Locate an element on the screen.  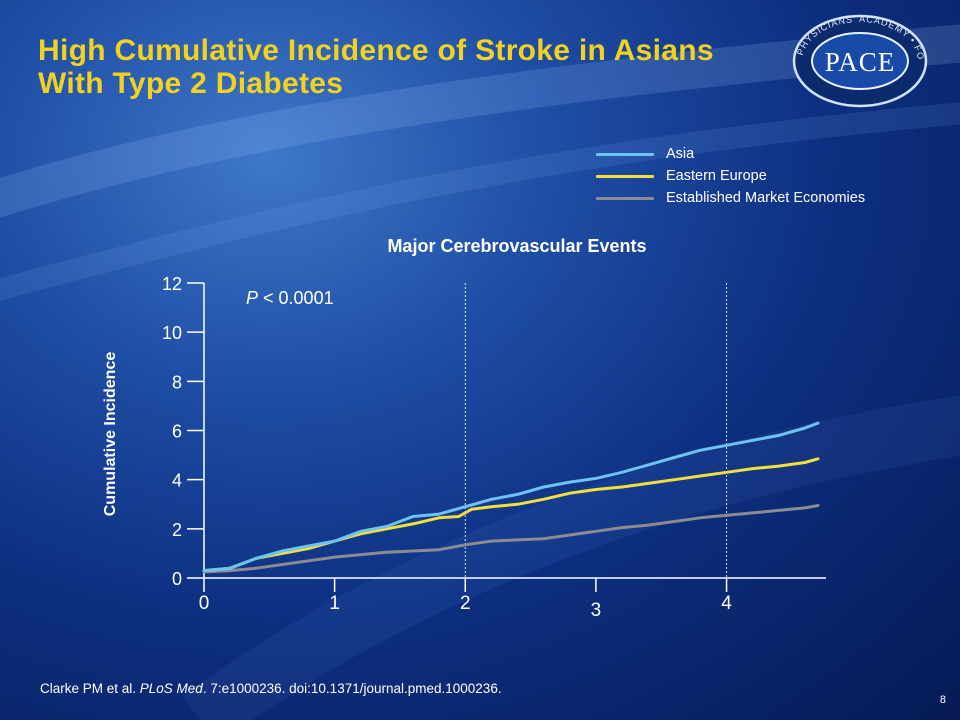
legend-item-eastern-europe: Eastern Europe is located at coordinates (730, 176).